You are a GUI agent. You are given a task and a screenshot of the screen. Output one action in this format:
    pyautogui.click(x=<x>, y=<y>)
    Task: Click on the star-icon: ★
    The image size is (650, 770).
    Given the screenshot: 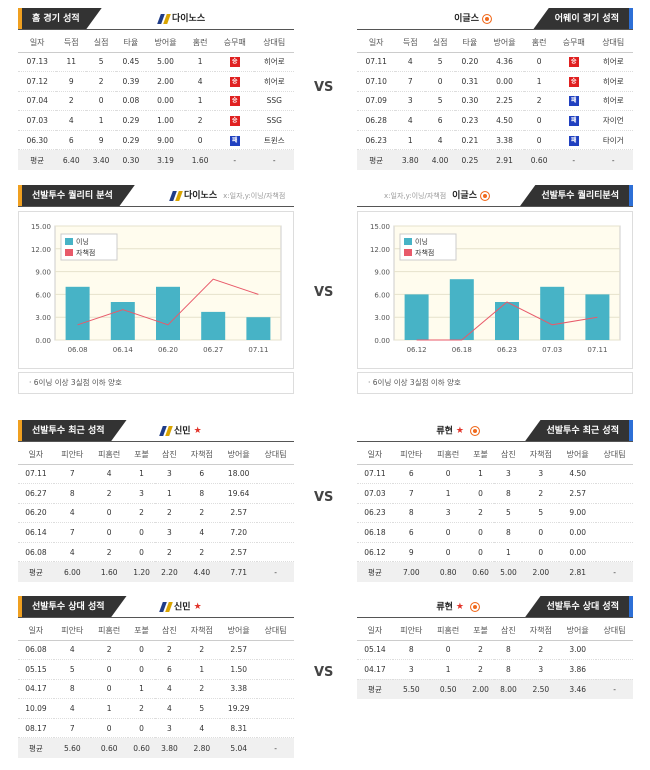 What is the action you would take?
    pyautogui.click(x=459, y=431)
    